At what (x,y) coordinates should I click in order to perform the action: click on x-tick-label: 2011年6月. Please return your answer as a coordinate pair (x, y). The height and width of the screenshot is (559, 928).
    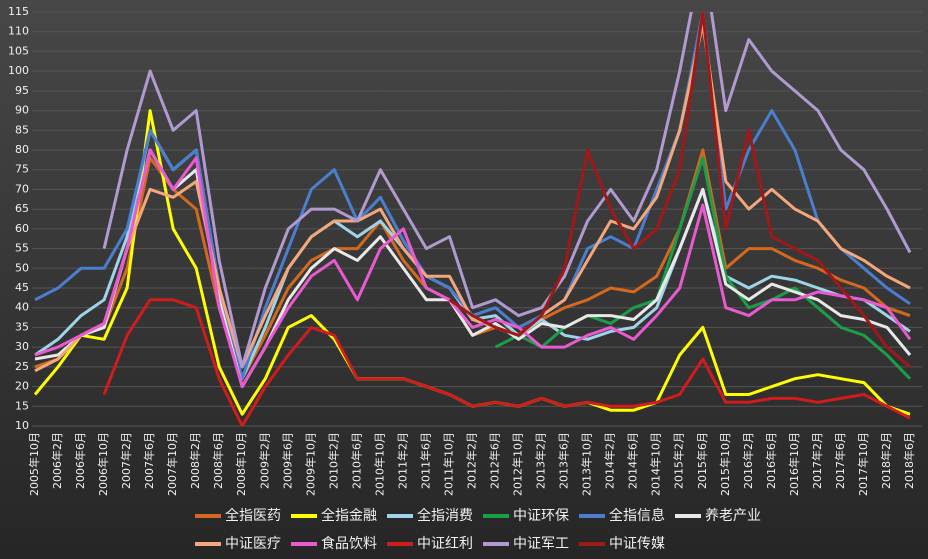
    Looking at the image, I should click on (425, 460).